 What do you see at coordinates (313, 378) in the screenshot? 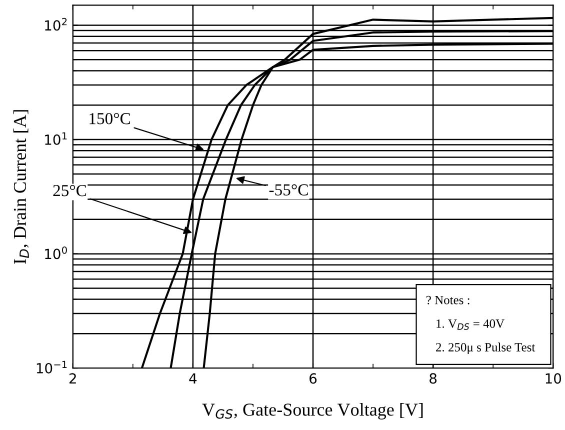
I see `x-tick-label: 6` at bounding box center [313, 378].